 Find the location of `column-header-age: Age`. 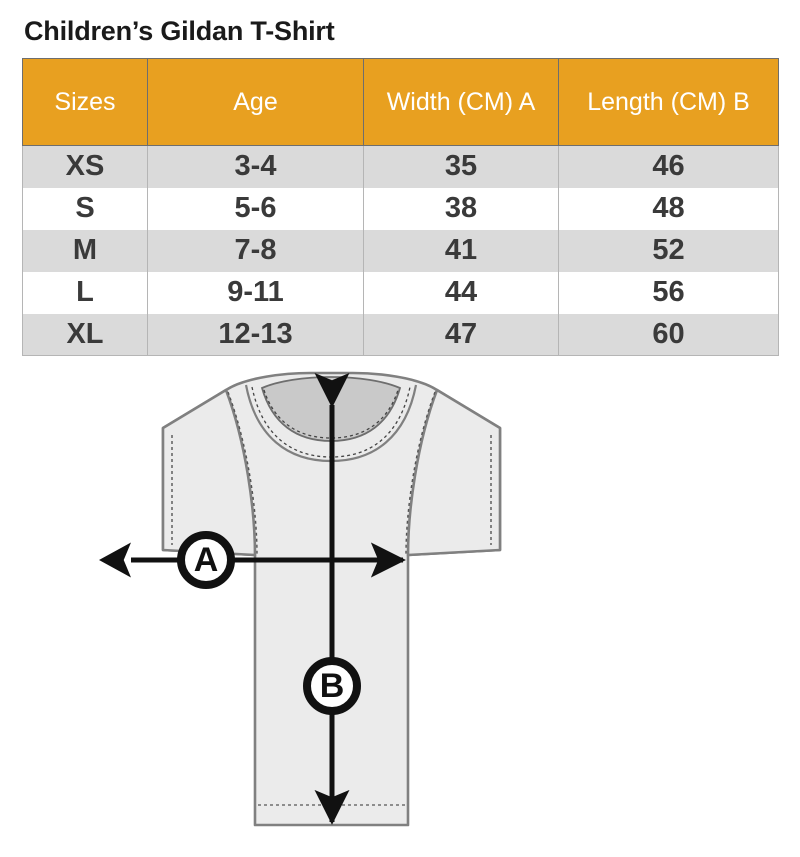

column-header-age: Age is located at coordinates (255, 102).